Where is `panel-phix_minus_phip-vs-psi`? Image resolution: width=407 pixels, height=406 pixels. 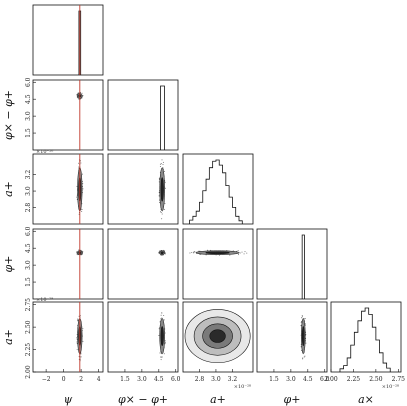 panel-phix_minus_phip-vs-psi is located at coordinates (68, 115).